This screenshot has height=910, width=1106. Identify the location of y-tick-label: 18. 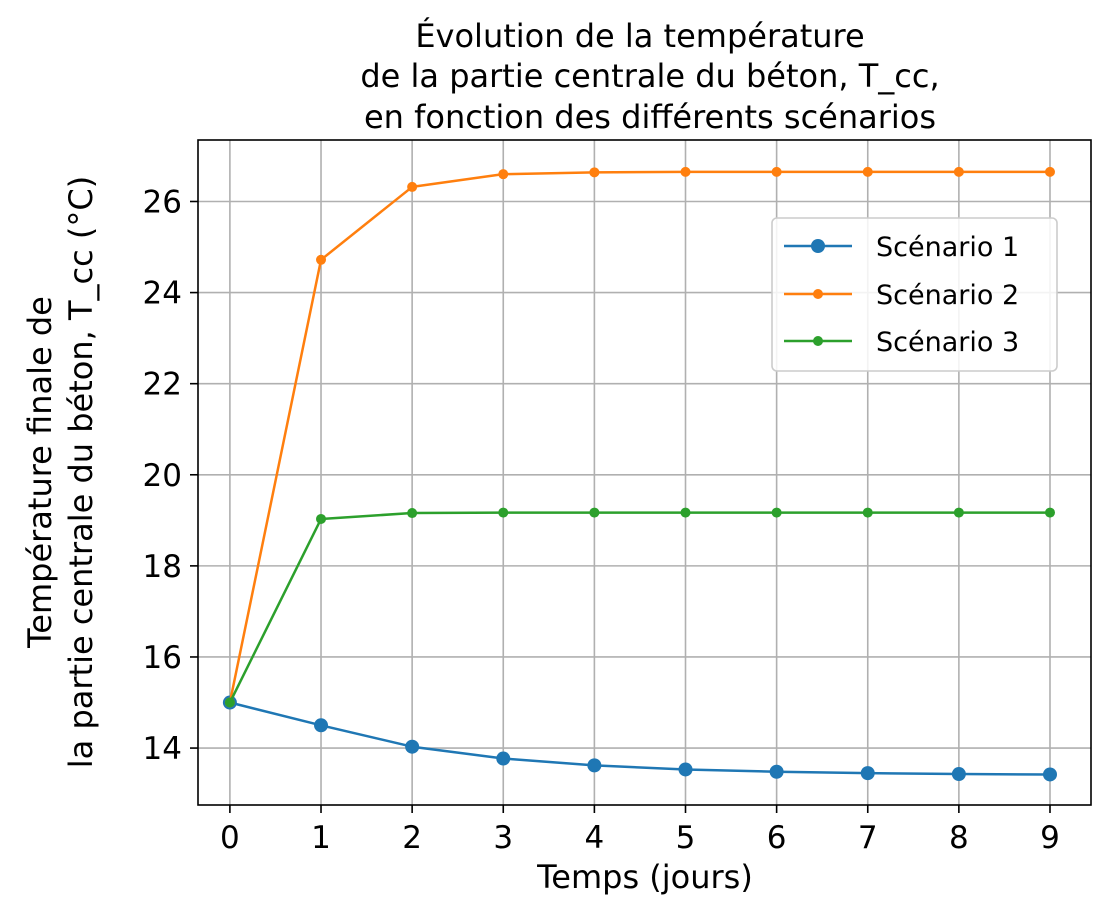
(162, 567).